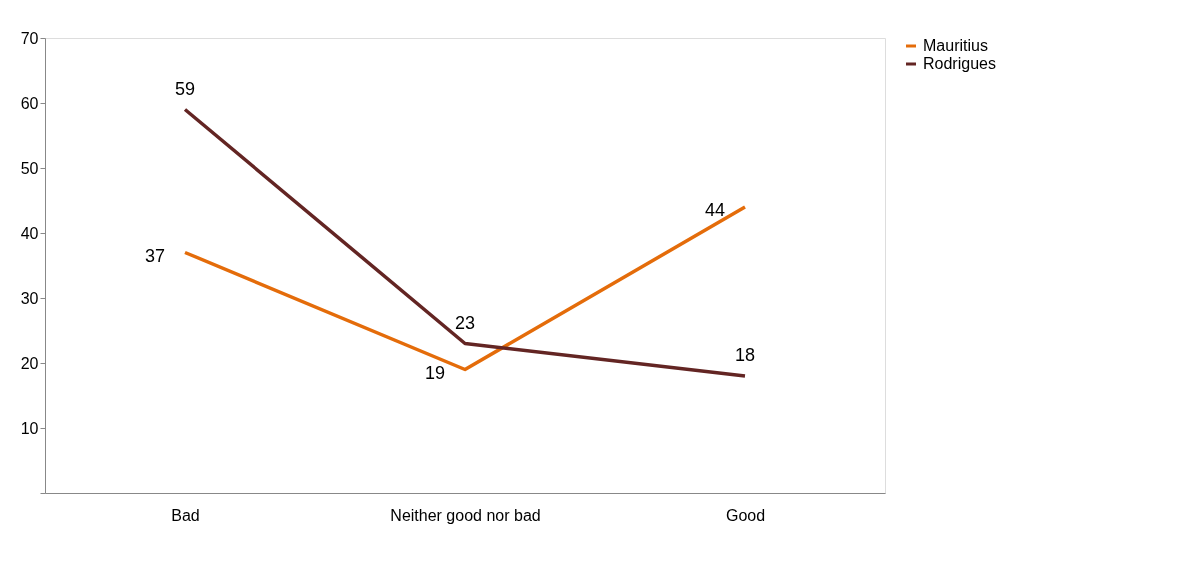 This screenshot has width=1184, height=575. Describe the element at coordinates (185, 515) in the screenshot. I see `x-tick-label: Bad` at that location.